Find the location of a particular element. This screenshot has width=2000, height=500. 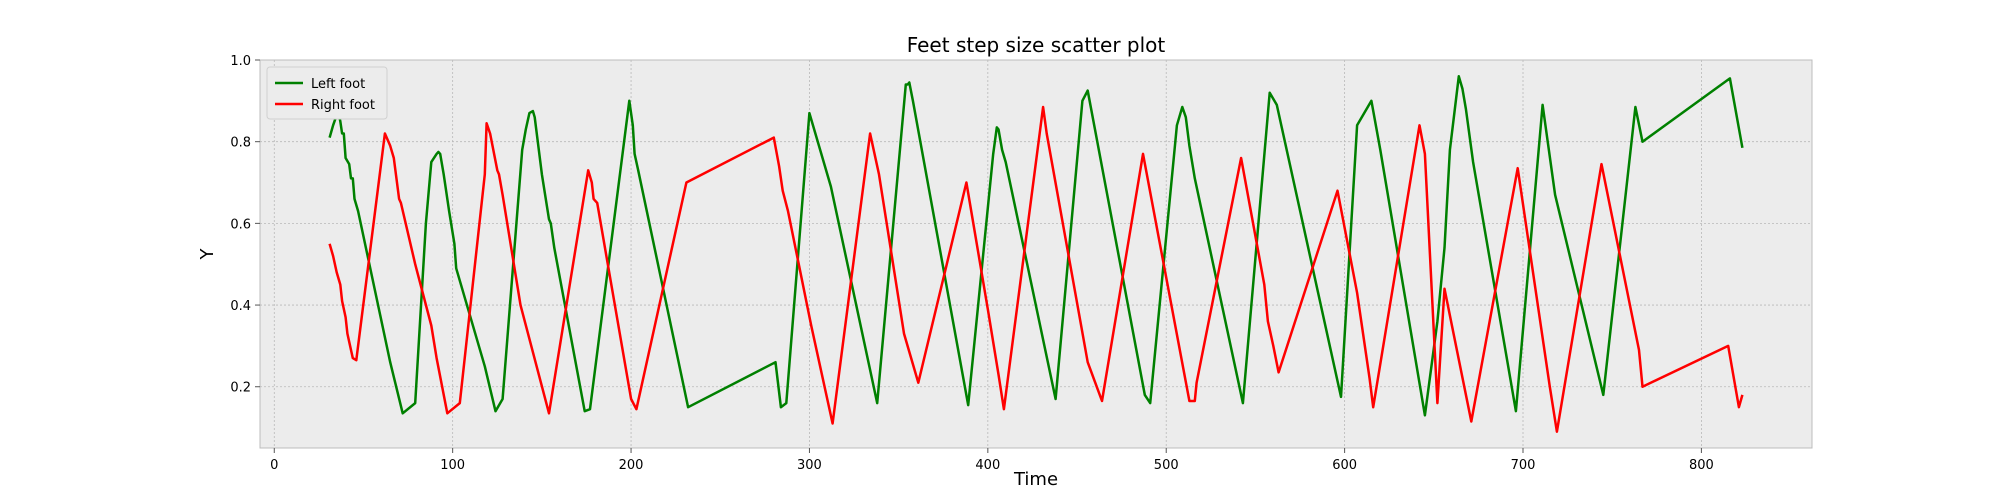

x-tick-label: 400 is located at coordinates (987, 465).